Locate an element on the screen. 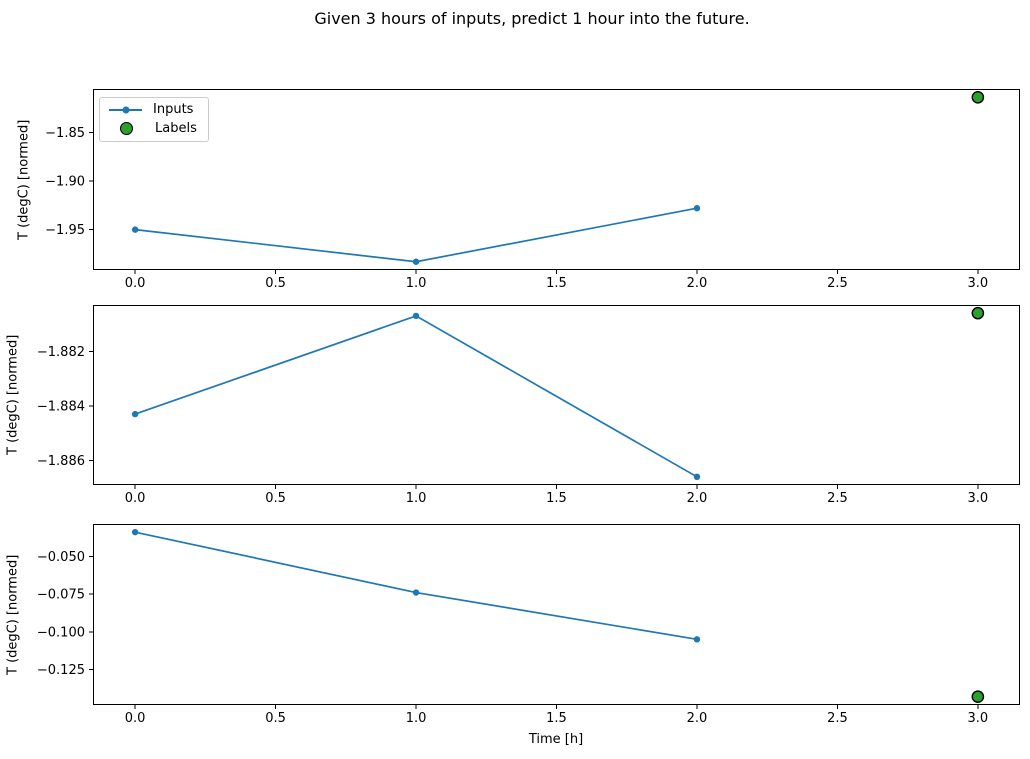 The height and width of the screenshot is (759, 1030). subplot-2-ylabel: T (degC) [normed] is located at coordinates (13, 395).